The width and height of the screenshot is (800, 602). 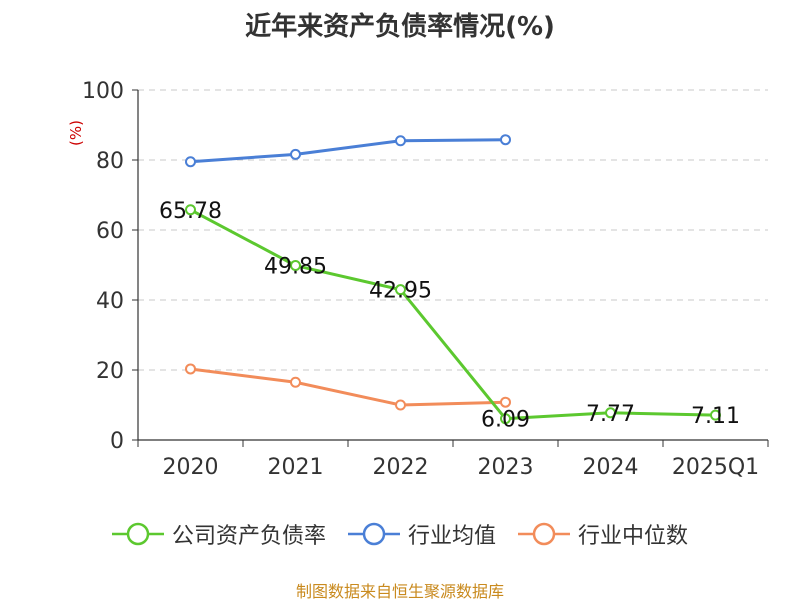 I want to click on y-tick-label-60: 60, so click(x=110, y=231).